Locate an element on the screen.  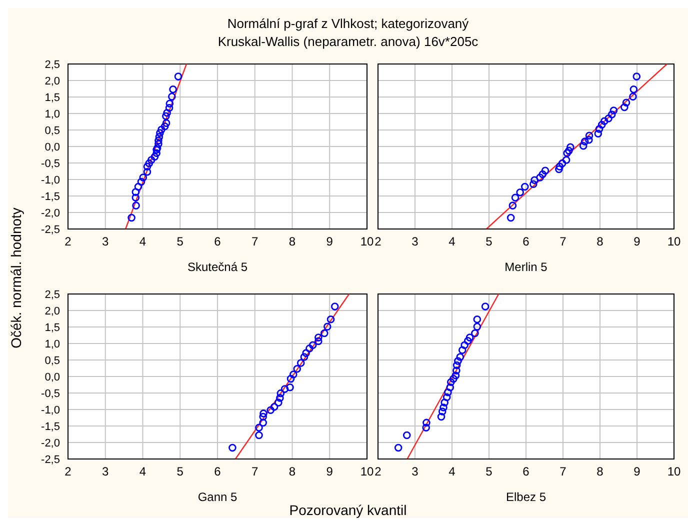
y-tick-label: 2,5 is located at coordinates (52, 294).